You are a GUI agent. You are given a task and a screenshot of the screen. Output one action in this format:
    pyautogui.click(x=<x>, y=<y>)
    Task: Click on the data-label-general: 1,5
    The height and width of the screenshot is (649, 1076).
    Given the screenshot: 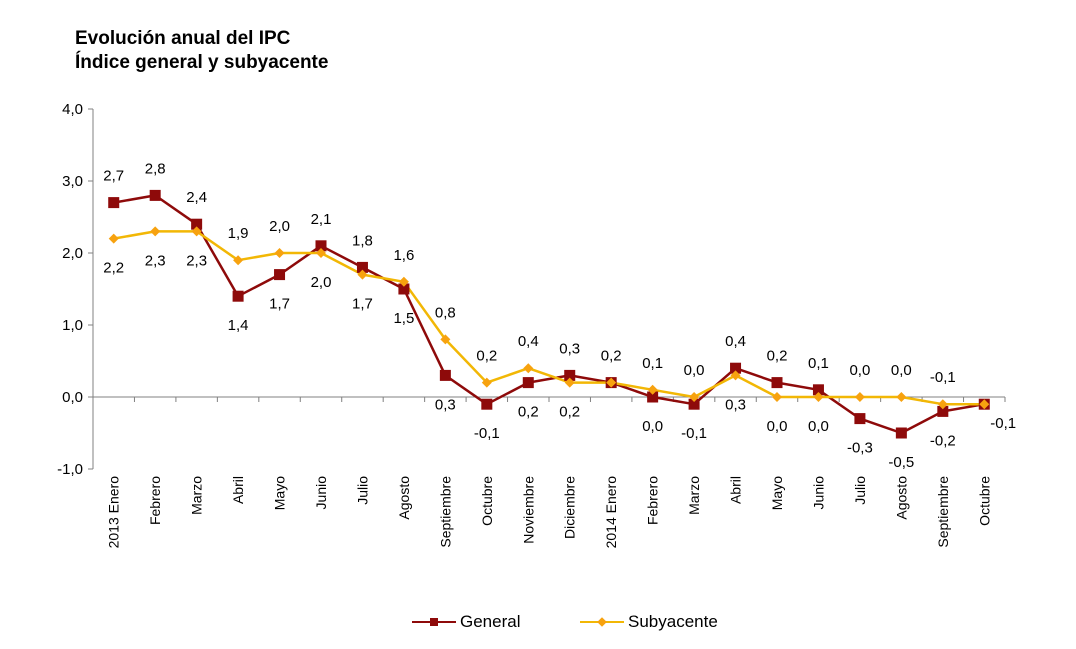 What is the action you would take?
    pyautogui.click(x=403, y=318)
    